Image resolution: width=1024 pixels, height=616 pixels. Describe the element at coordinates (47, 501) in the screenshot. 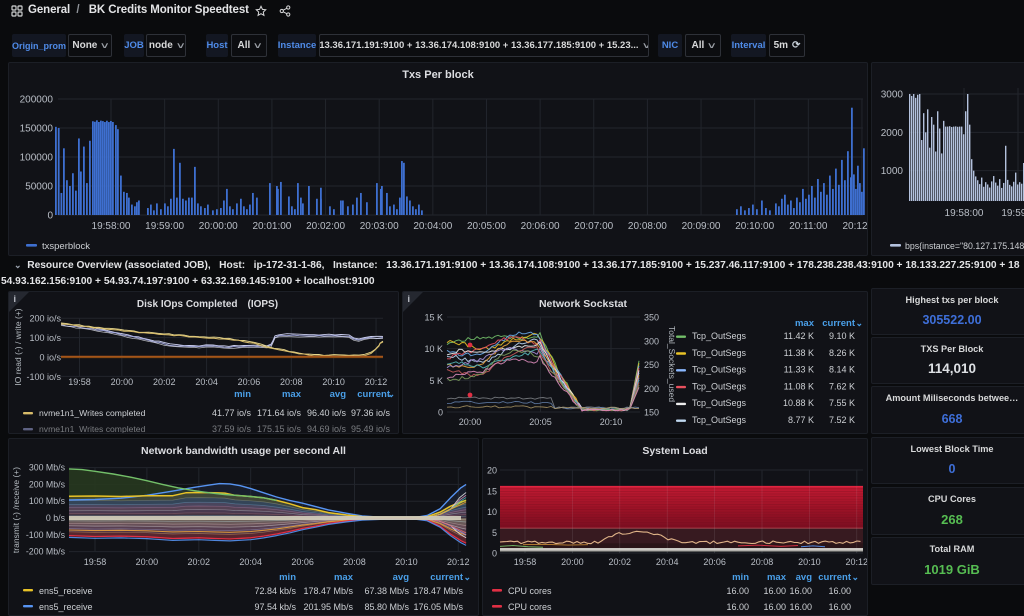

I see `svg-text: 100 Mb/s` at that location.